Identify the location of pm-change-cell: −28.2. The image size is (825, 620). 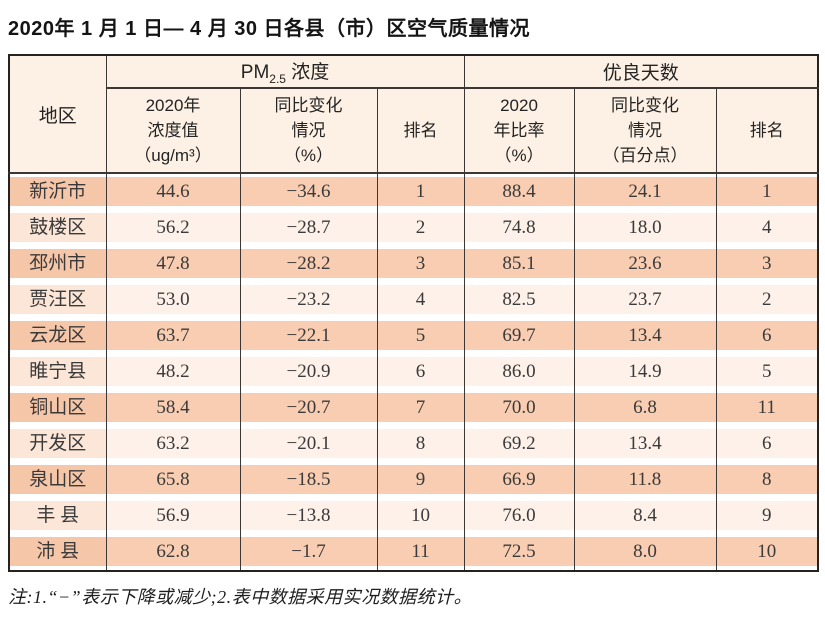
(308, 264).